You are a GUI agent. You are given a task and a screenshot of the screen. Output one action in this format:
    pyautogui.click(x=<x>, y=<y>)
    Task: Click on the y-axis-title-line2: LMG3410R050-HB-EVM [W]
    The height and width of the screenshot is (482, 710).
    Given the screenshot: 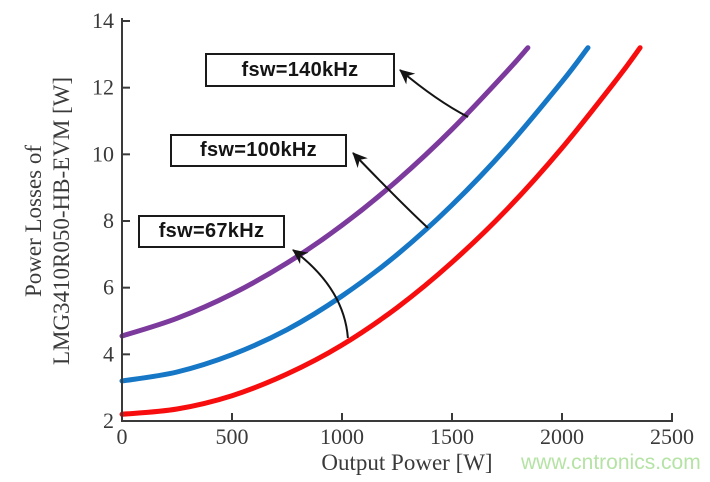 What is the action you would take?
    pyautogui.click(x=61, y=221)
    